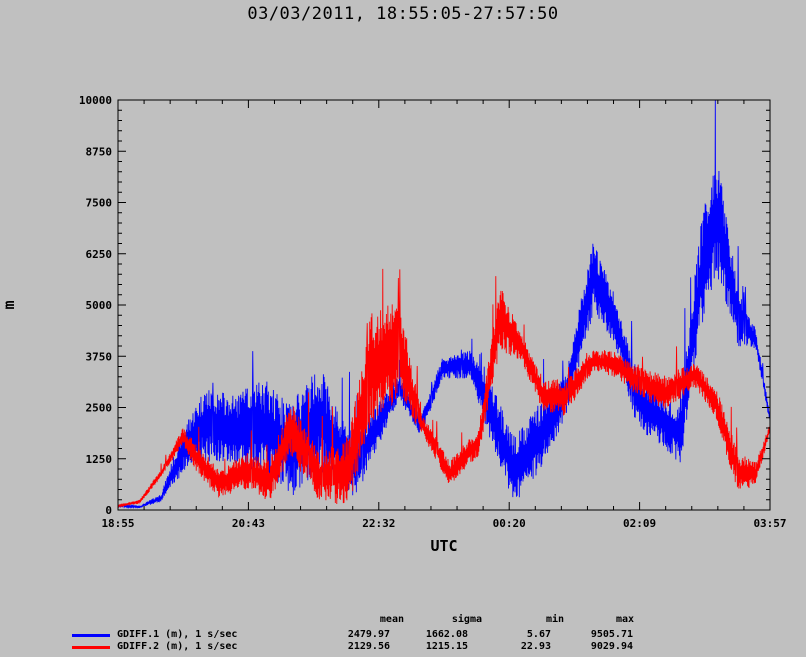 This screenshot has width=806, height=657. What do you see at coordinates (117, 523) in the screenshot?
I see `x-tick-label: 18:55` at bounding box center [117, 523].